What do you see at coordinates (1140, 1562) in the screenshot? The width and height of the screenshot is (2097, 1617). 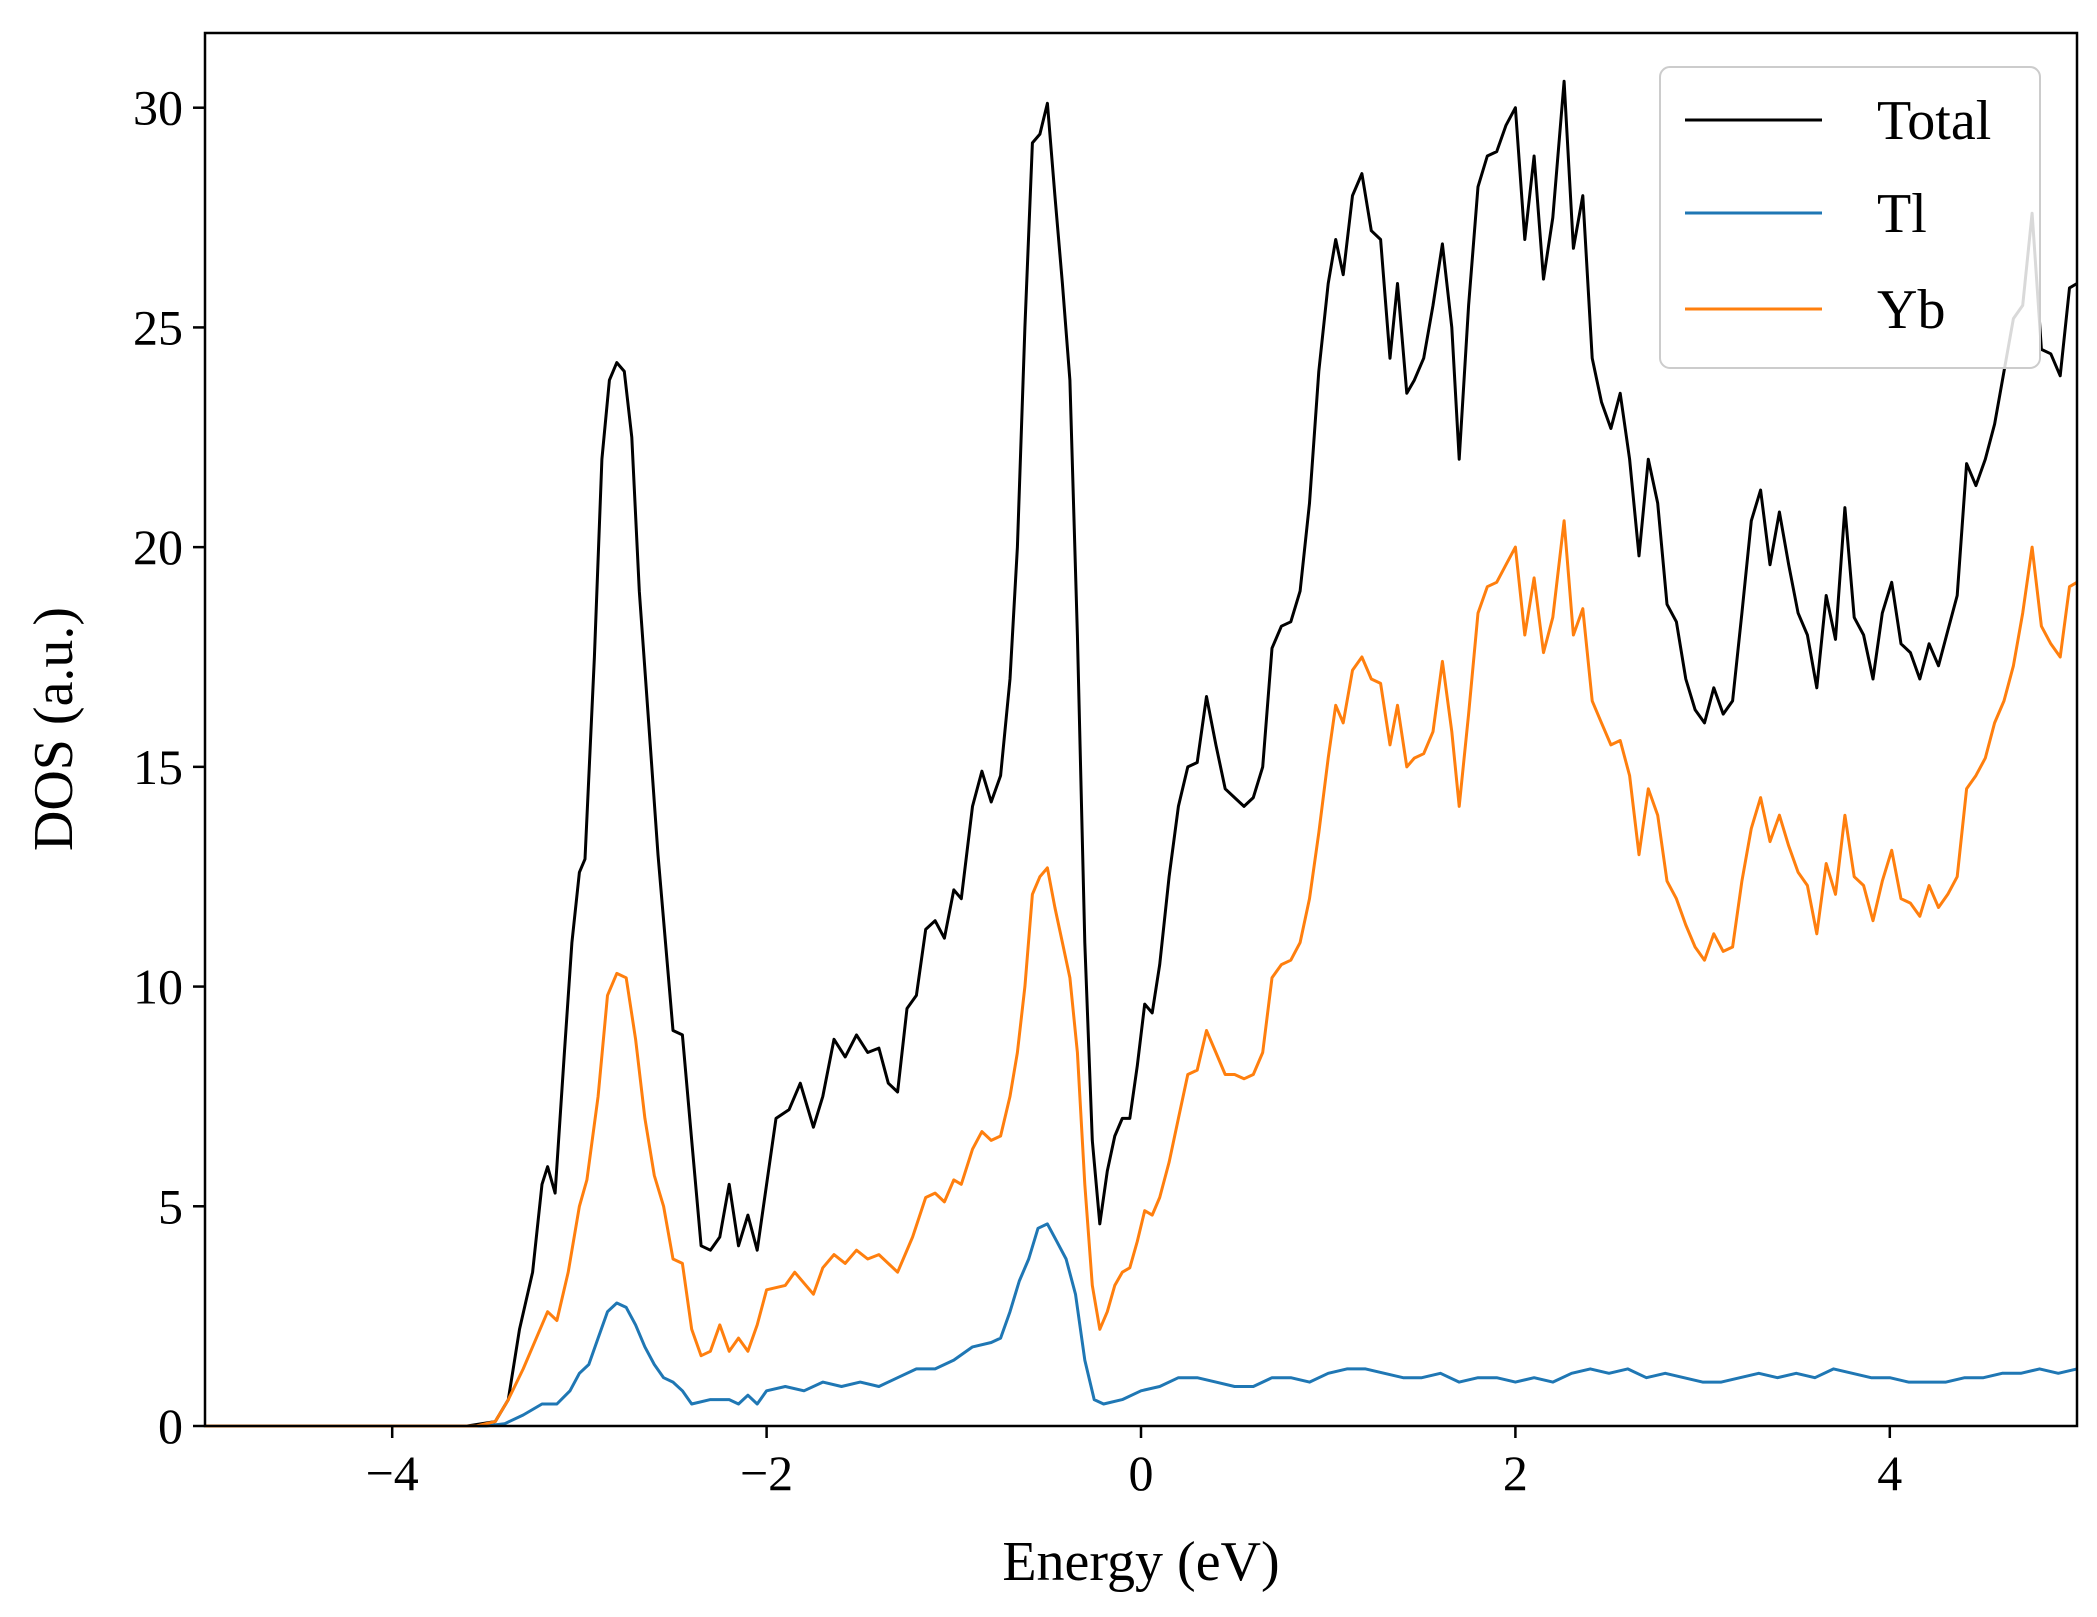 I see `x-axis-title: Energy (eV)` at bounding box center [1140, 1562].